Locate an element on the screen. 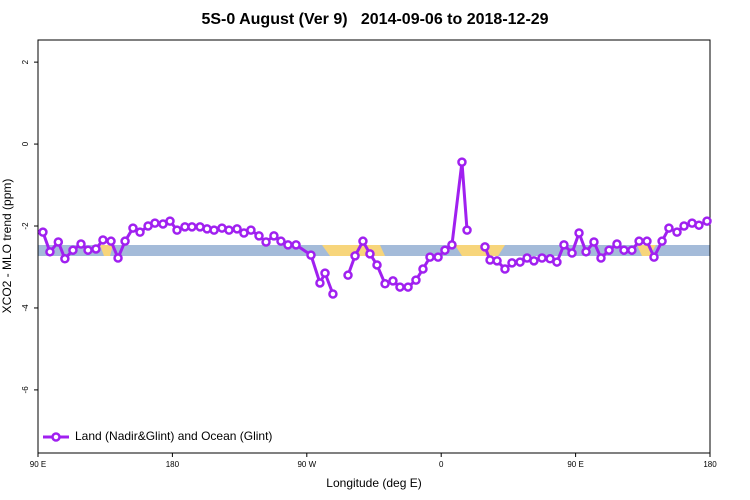 The width and height of the screenshot is (750, 500). x-tick-label: 90 W is located at coordinates (306, 464).